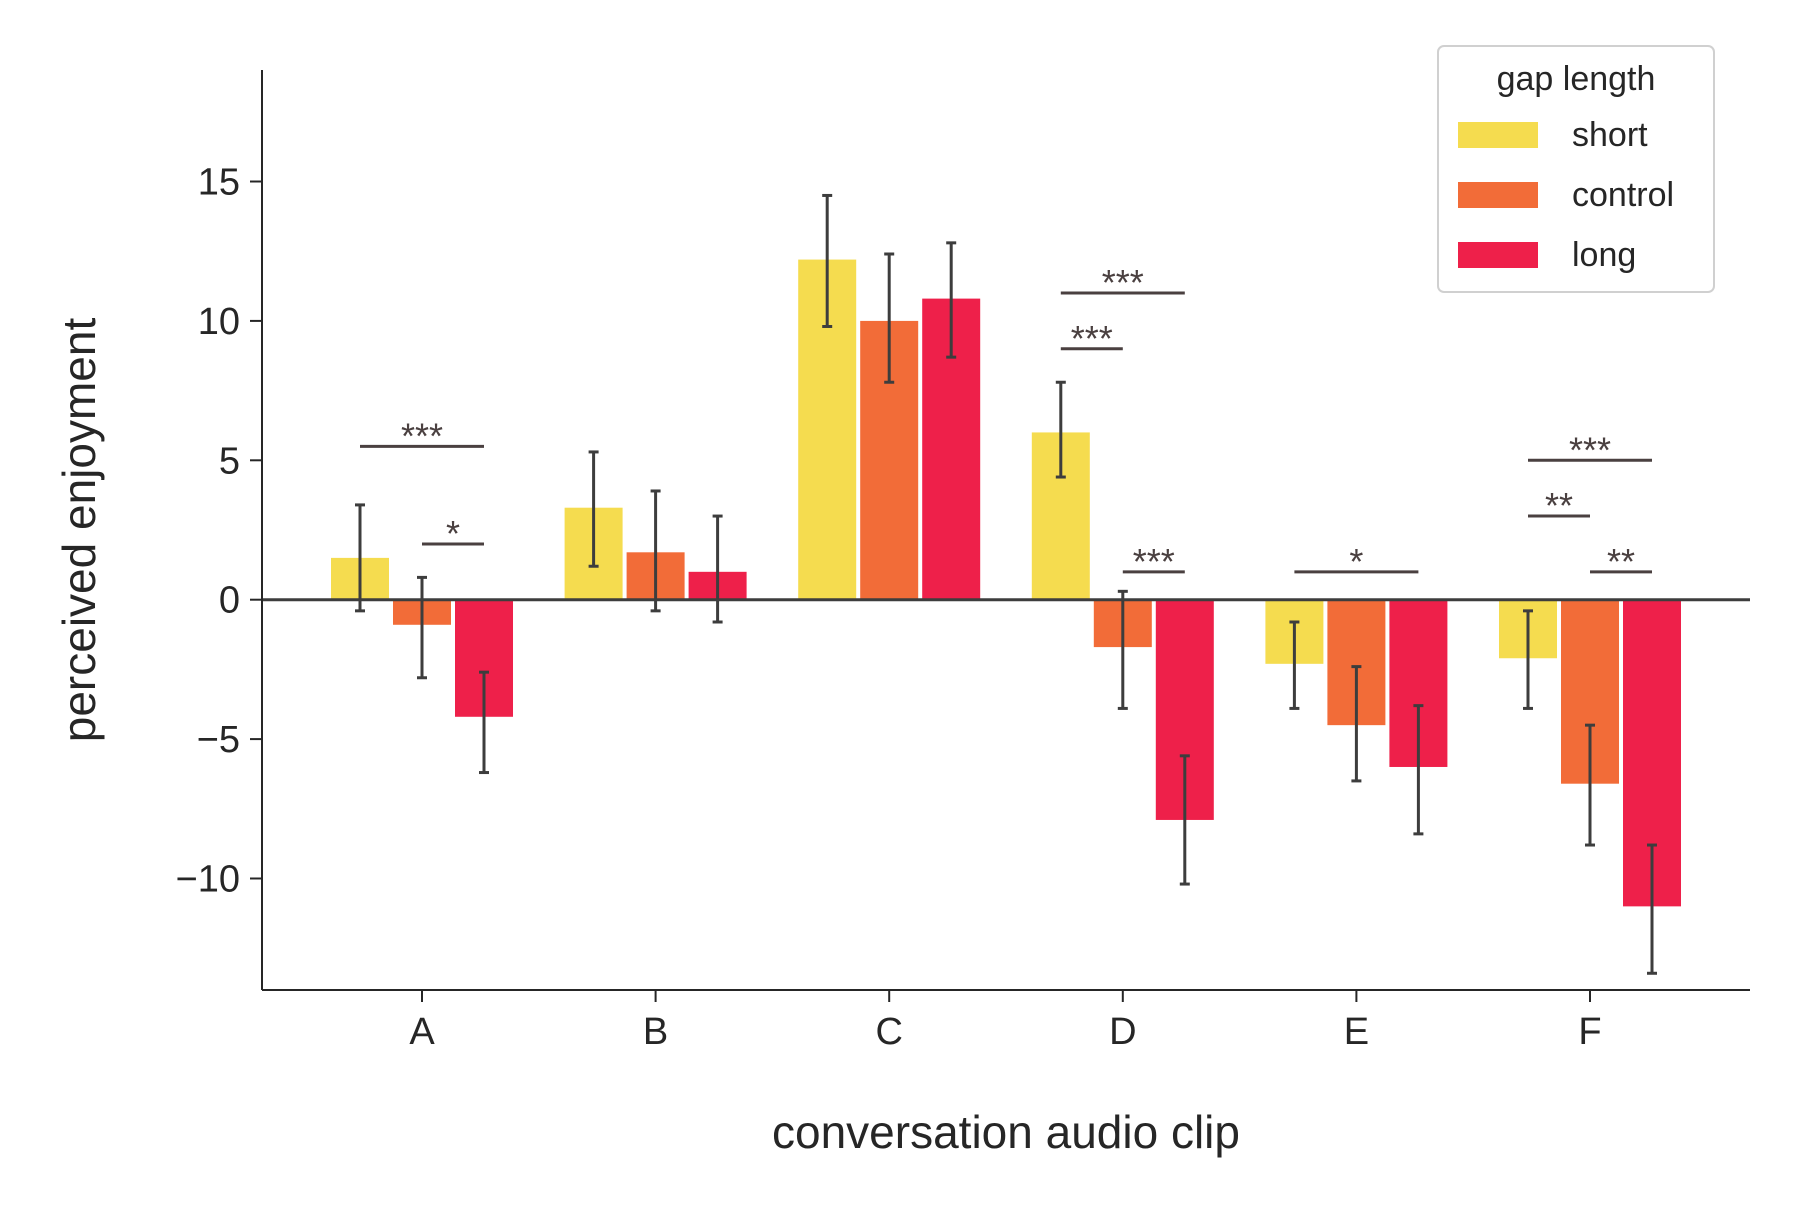 This screenshot has height=1205, width=1800. Describe the element at coordinates (1498, 195) in the screenshot. I see `legend-swatch-control` at that location.